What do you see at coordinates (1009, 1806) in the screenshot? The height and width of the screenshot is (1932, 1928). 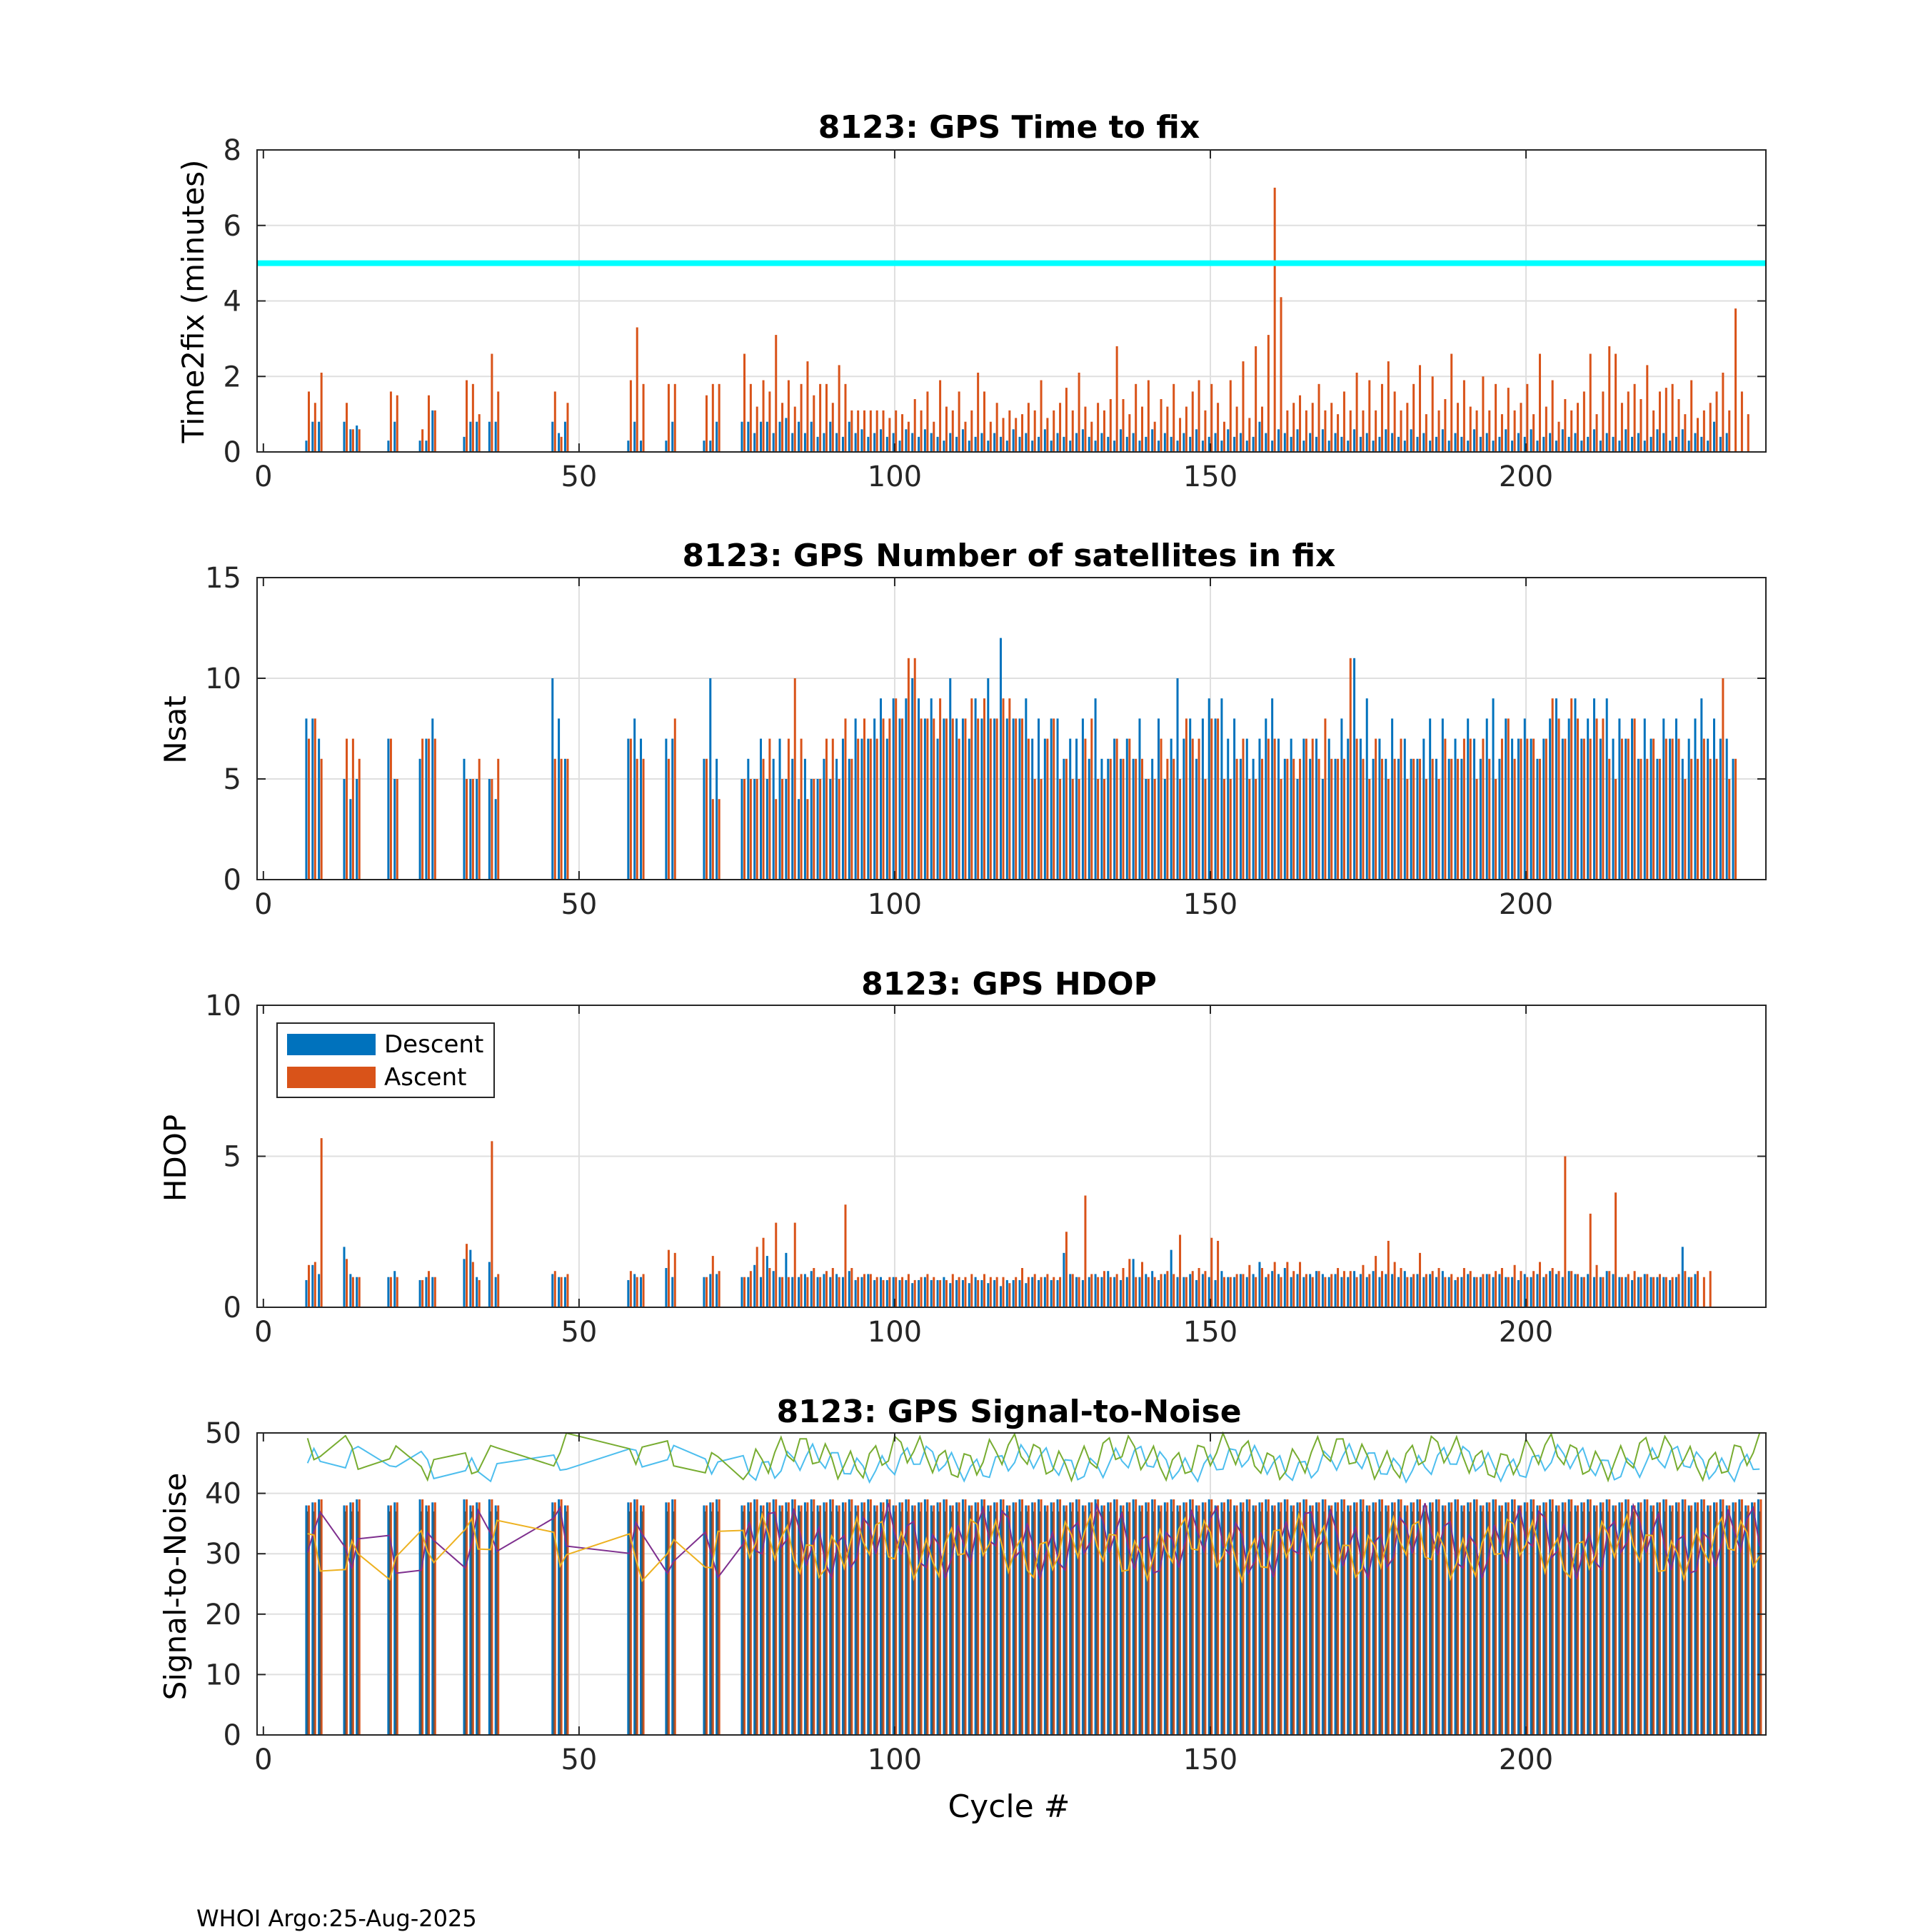 I see `x-axis-label: Cycle #` at bounding box center [1009, 1806].